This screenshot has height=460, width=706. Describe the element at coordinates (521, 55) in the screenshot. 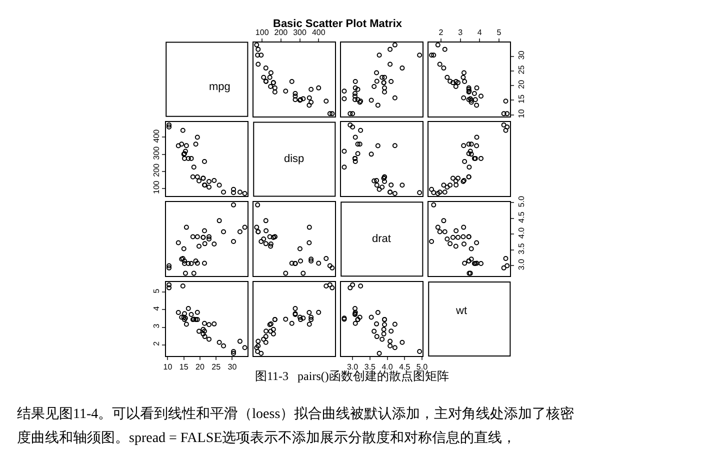

I see `y-tick-label: 30` at that location.